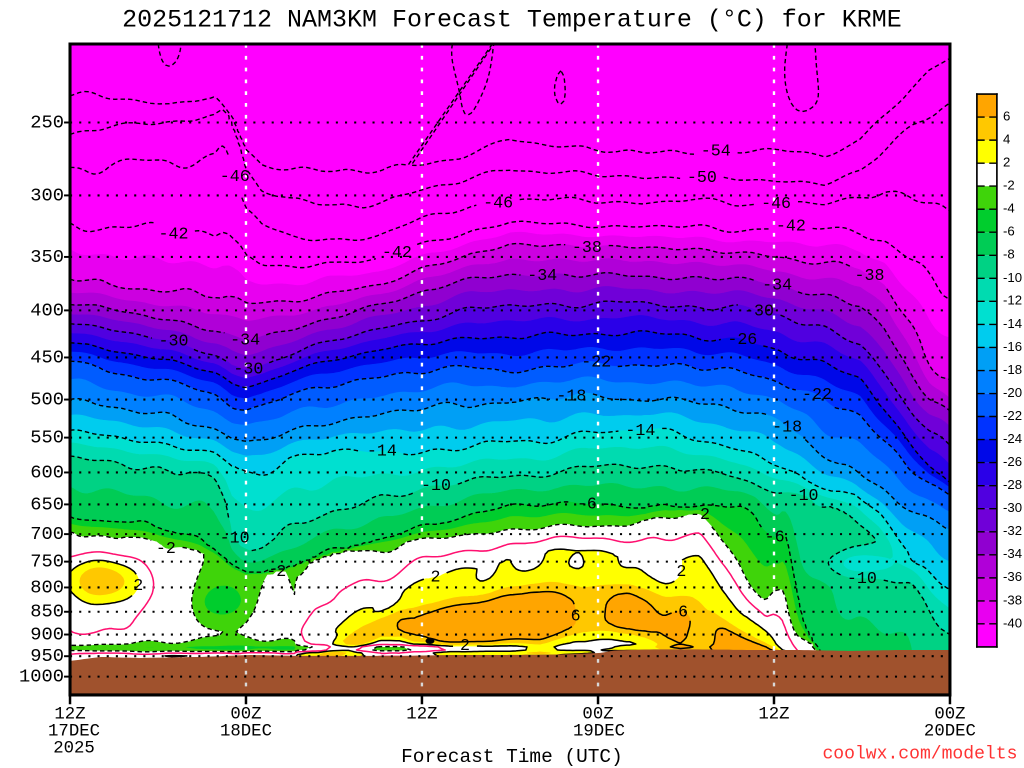 This screenshot has height=768, width=1024. Describe the element at coordinates (47, 195) in the screenshot. I see `svg-text: 300` at that location.